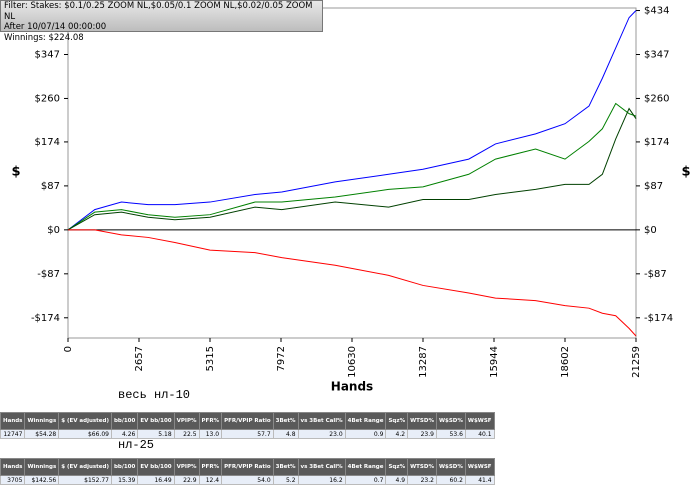 Image resolution: width=700 pixels, height=485 pixels. Describe the element at coordinates (124, 480) in the screenshot. I see `data-cell: 15.39` at that location.